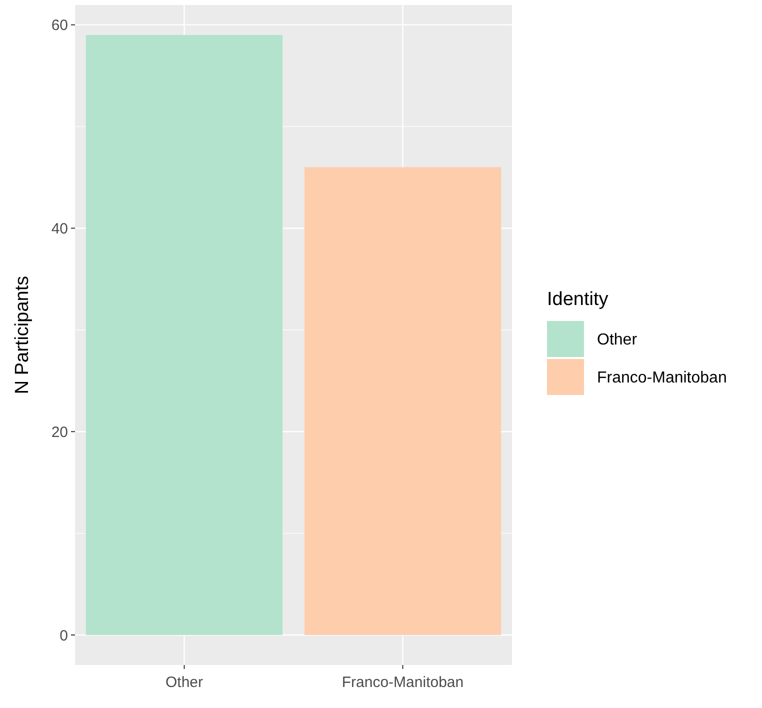  I want to click on y-tick-label: 0, so click(64, 635).